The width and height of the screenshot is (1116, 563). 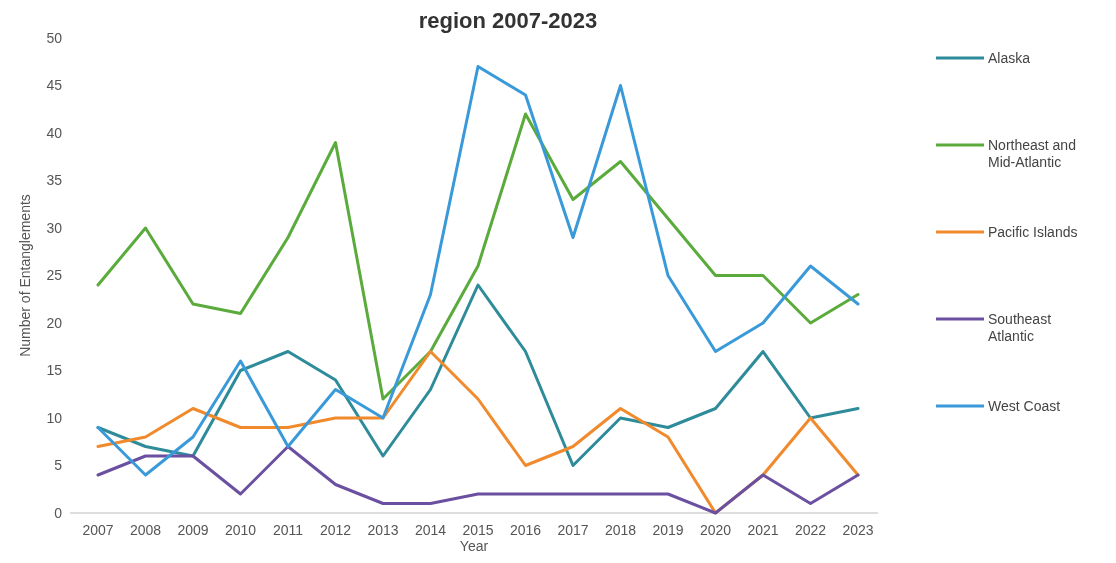 What do you see at coordinates (58, 512) in the screenshot?
I see `y-tick-label: 0` at bounding box center [58, 512].